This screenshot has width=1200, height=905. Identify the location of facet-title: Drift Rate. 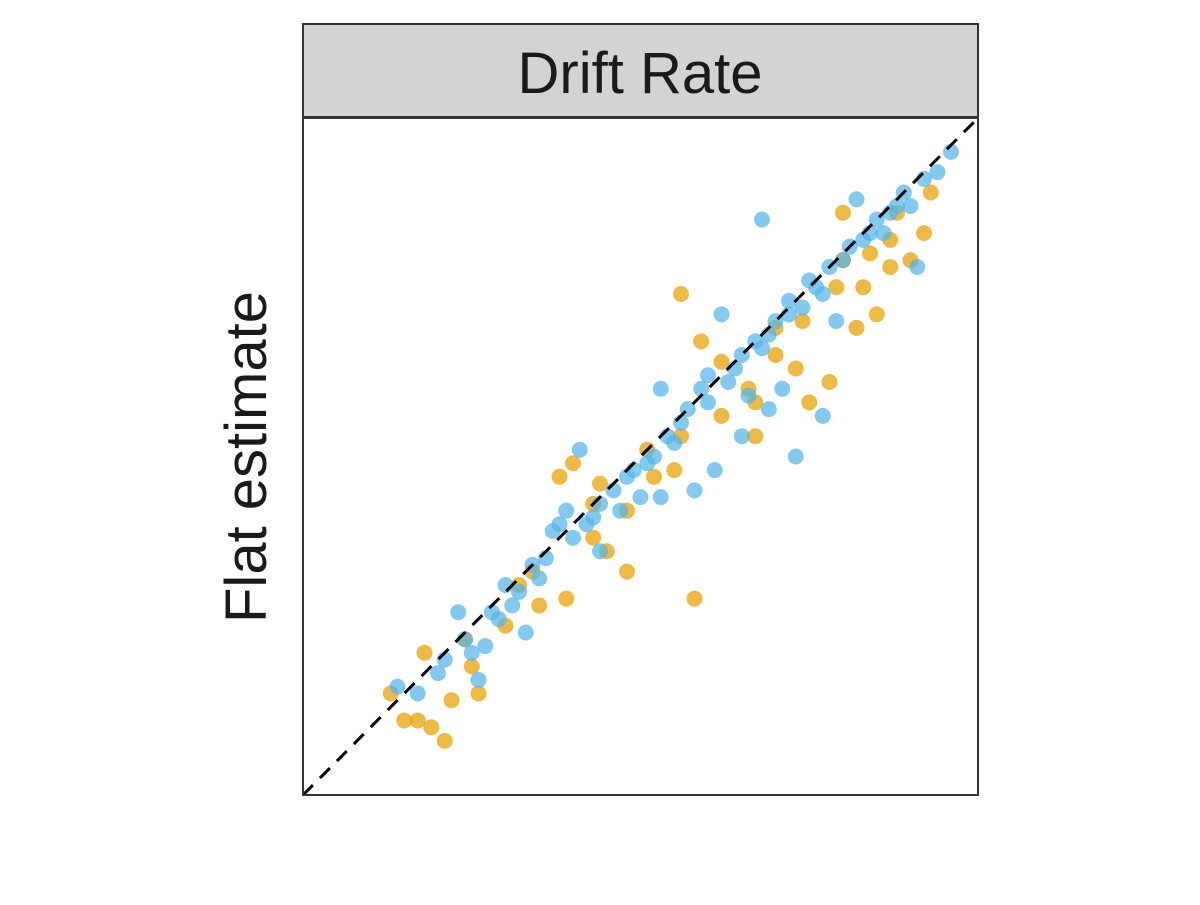
(640, 73).